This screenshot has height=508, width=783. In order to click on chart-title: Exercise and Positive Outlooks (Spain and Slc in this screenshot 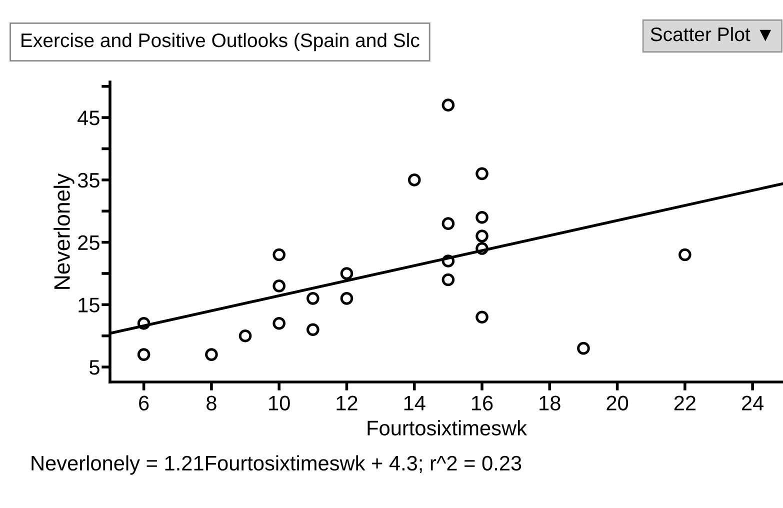, I will do `click(221, 42)`.